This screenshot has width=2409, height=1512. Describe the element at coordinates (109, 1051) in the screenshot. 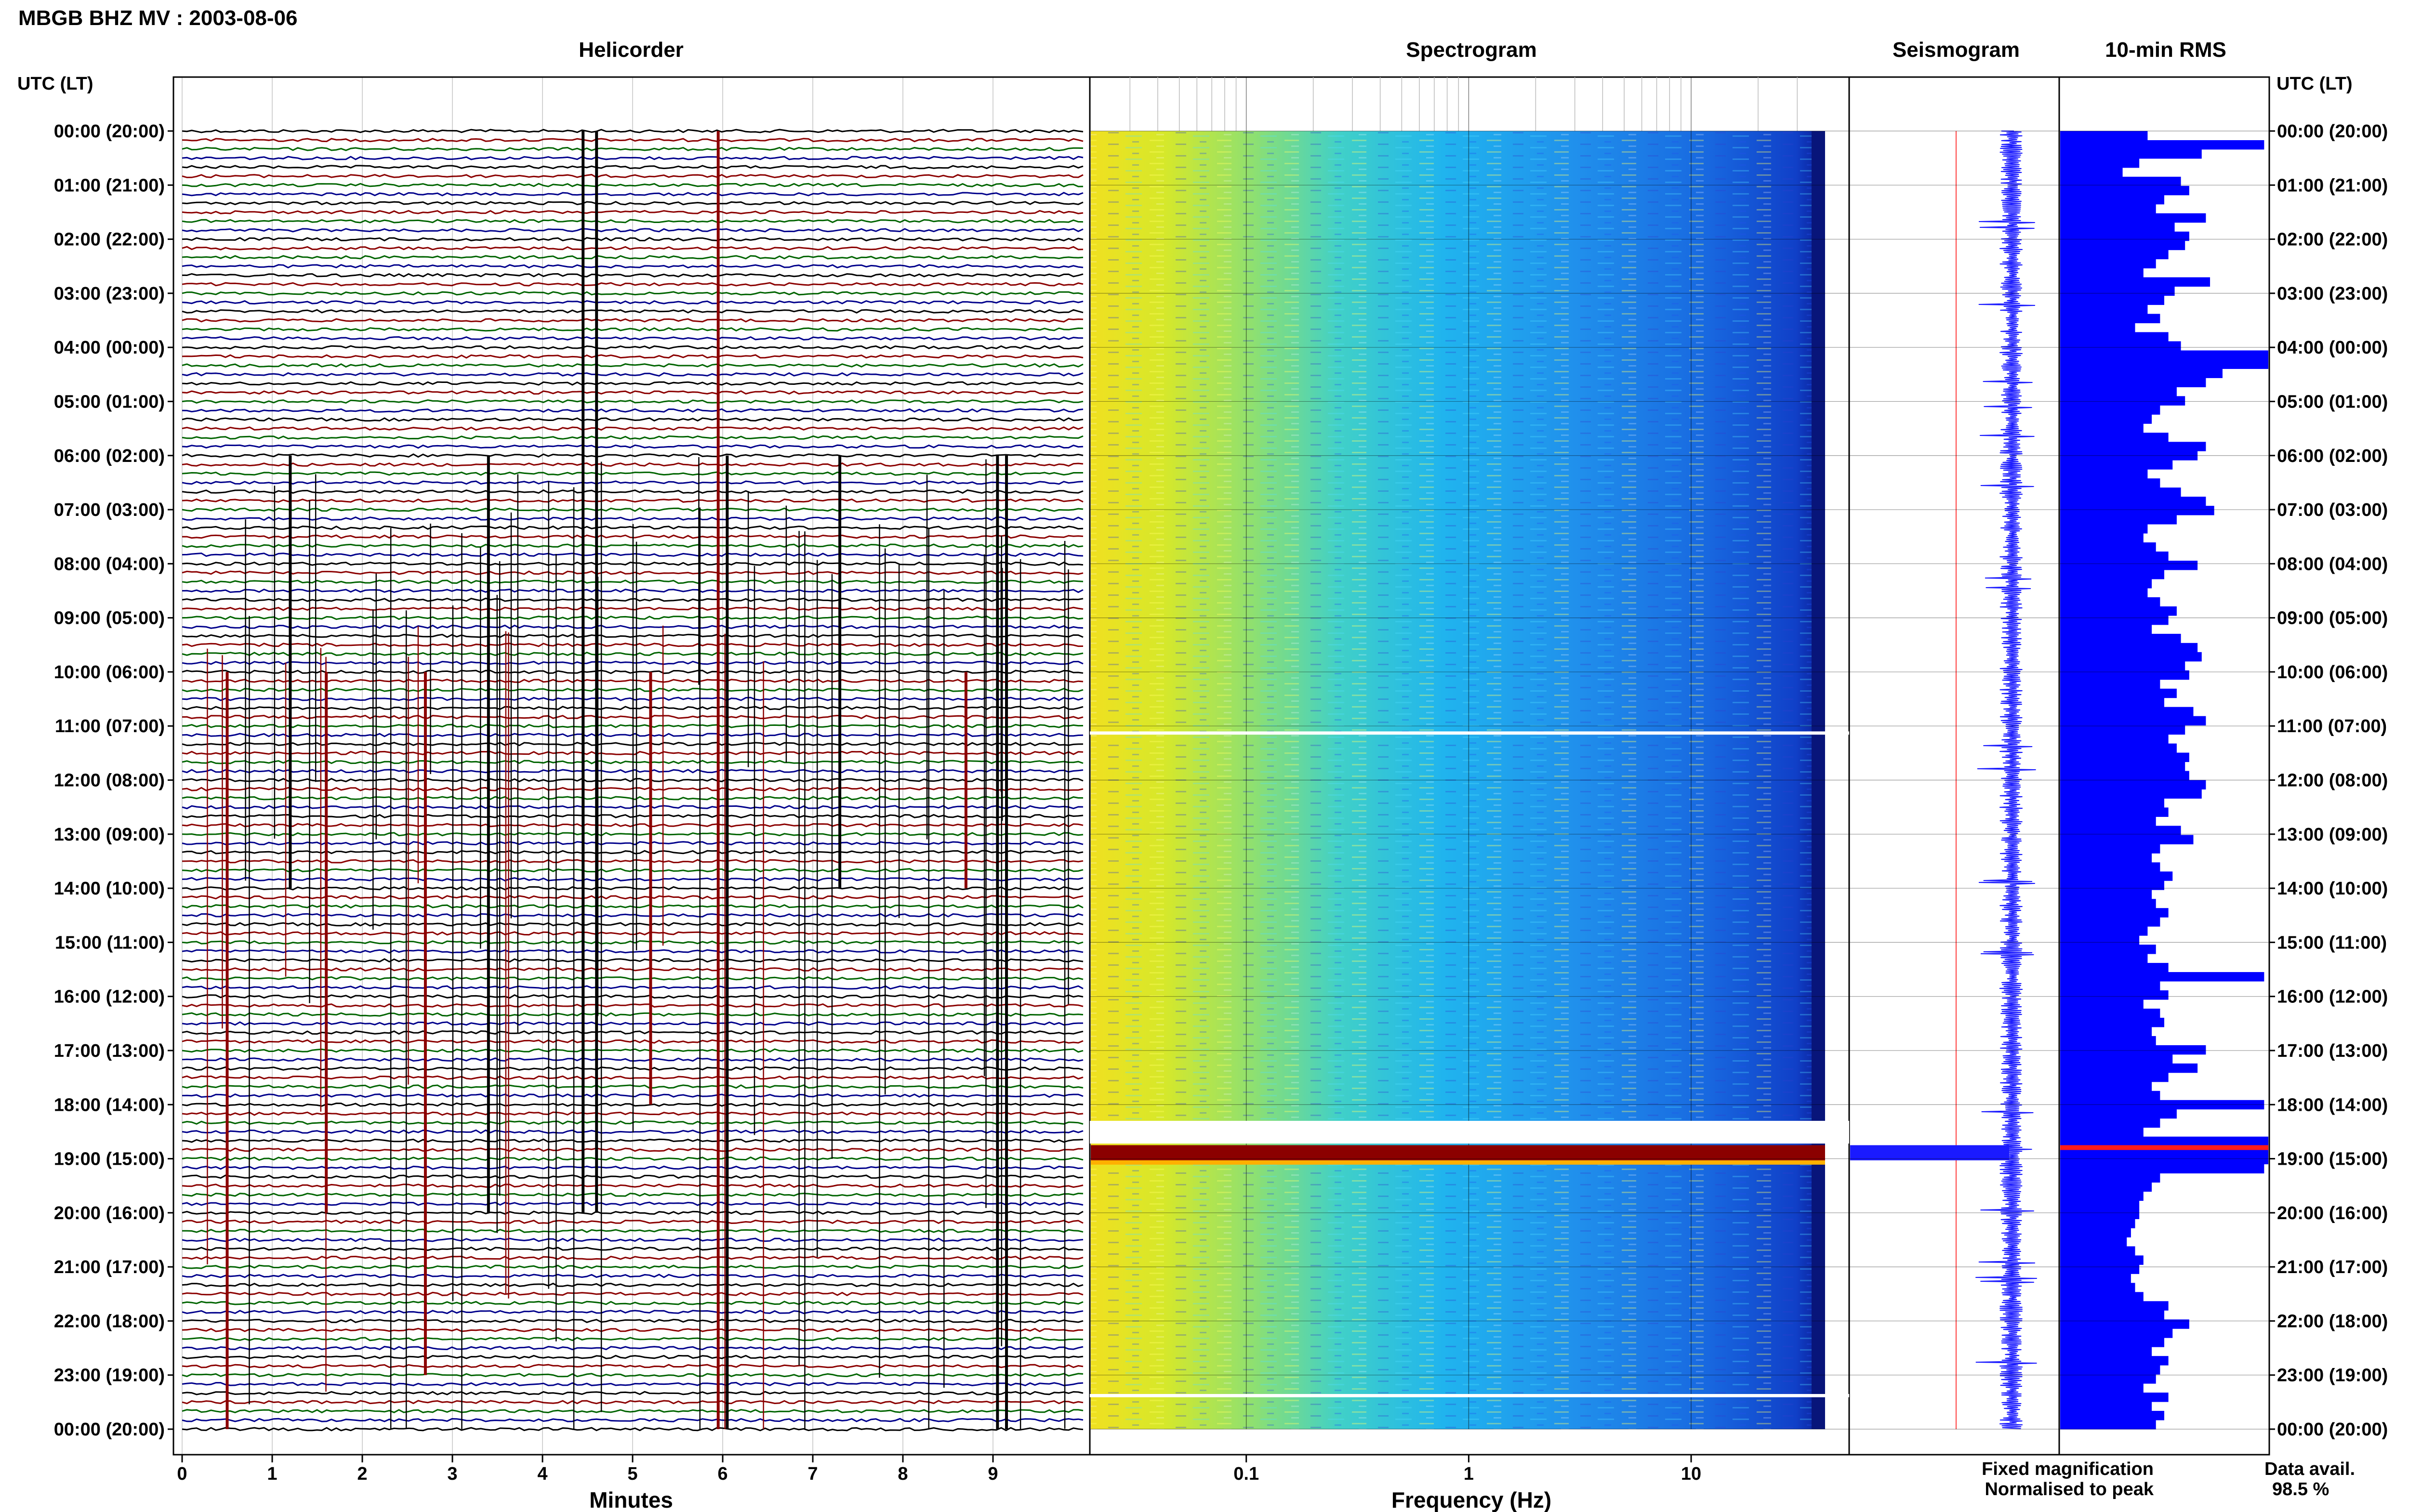

I see `time-tick-label-left: 17:00 (13:00)` at that location.